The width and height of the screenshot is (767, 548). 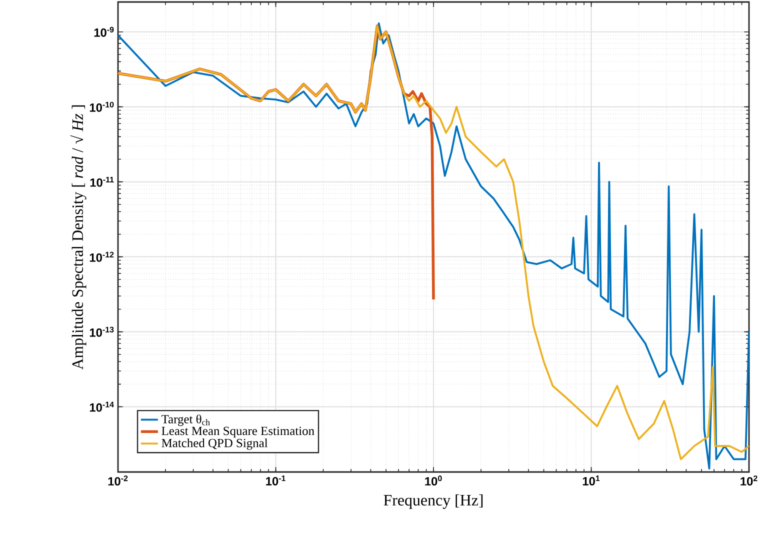 I want to click on y-tick-label: 10$^{-13}$, so click(x=102, y=331).